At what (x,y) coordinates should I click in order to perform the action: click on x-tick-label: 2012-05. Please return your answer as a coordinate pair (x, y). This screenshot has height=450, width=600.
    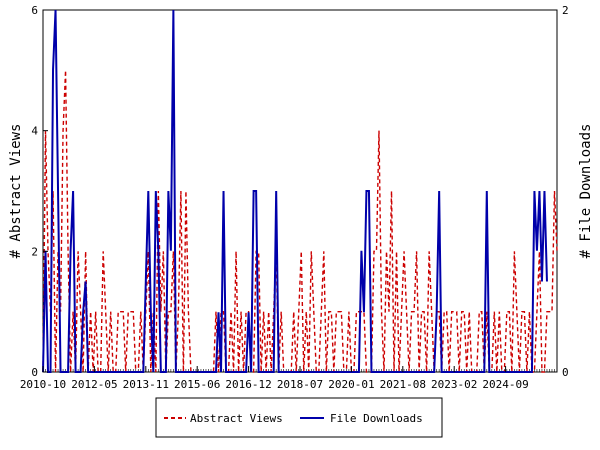
    Looking at the image, I should click on (94, 384).